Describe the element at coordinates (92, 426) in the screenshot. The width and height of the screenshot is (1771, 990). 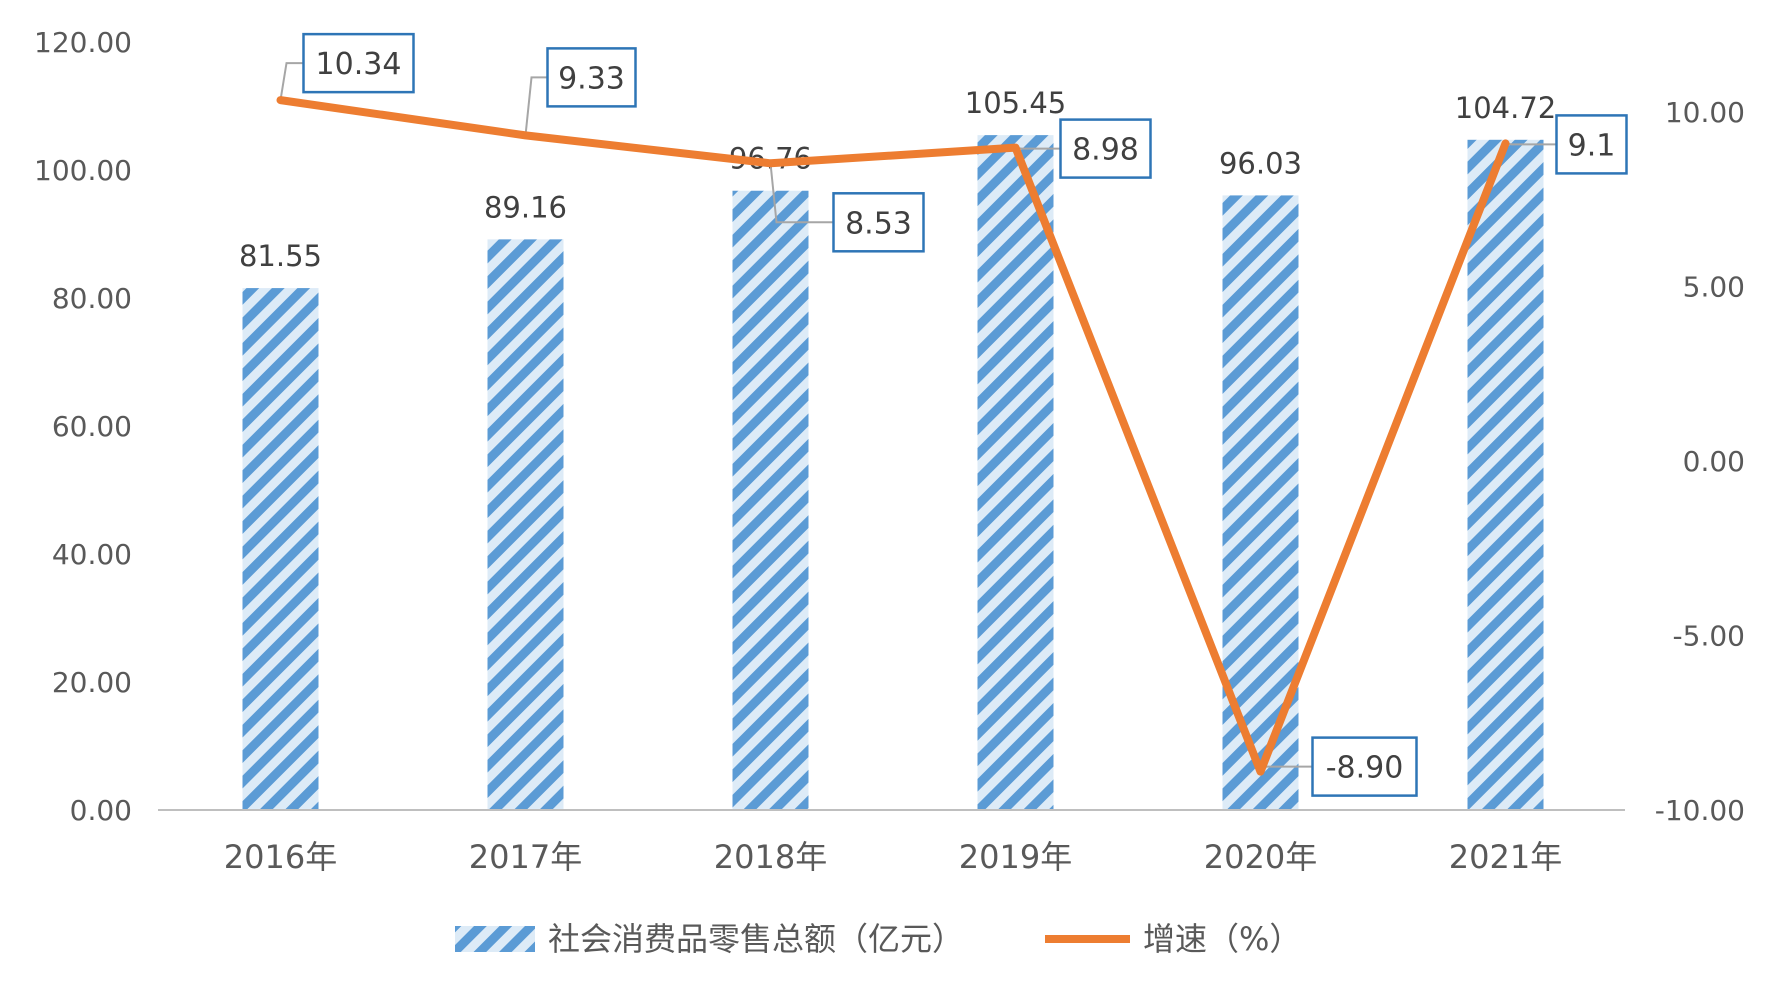
I see `left-tick-label: 60.00` at that location.